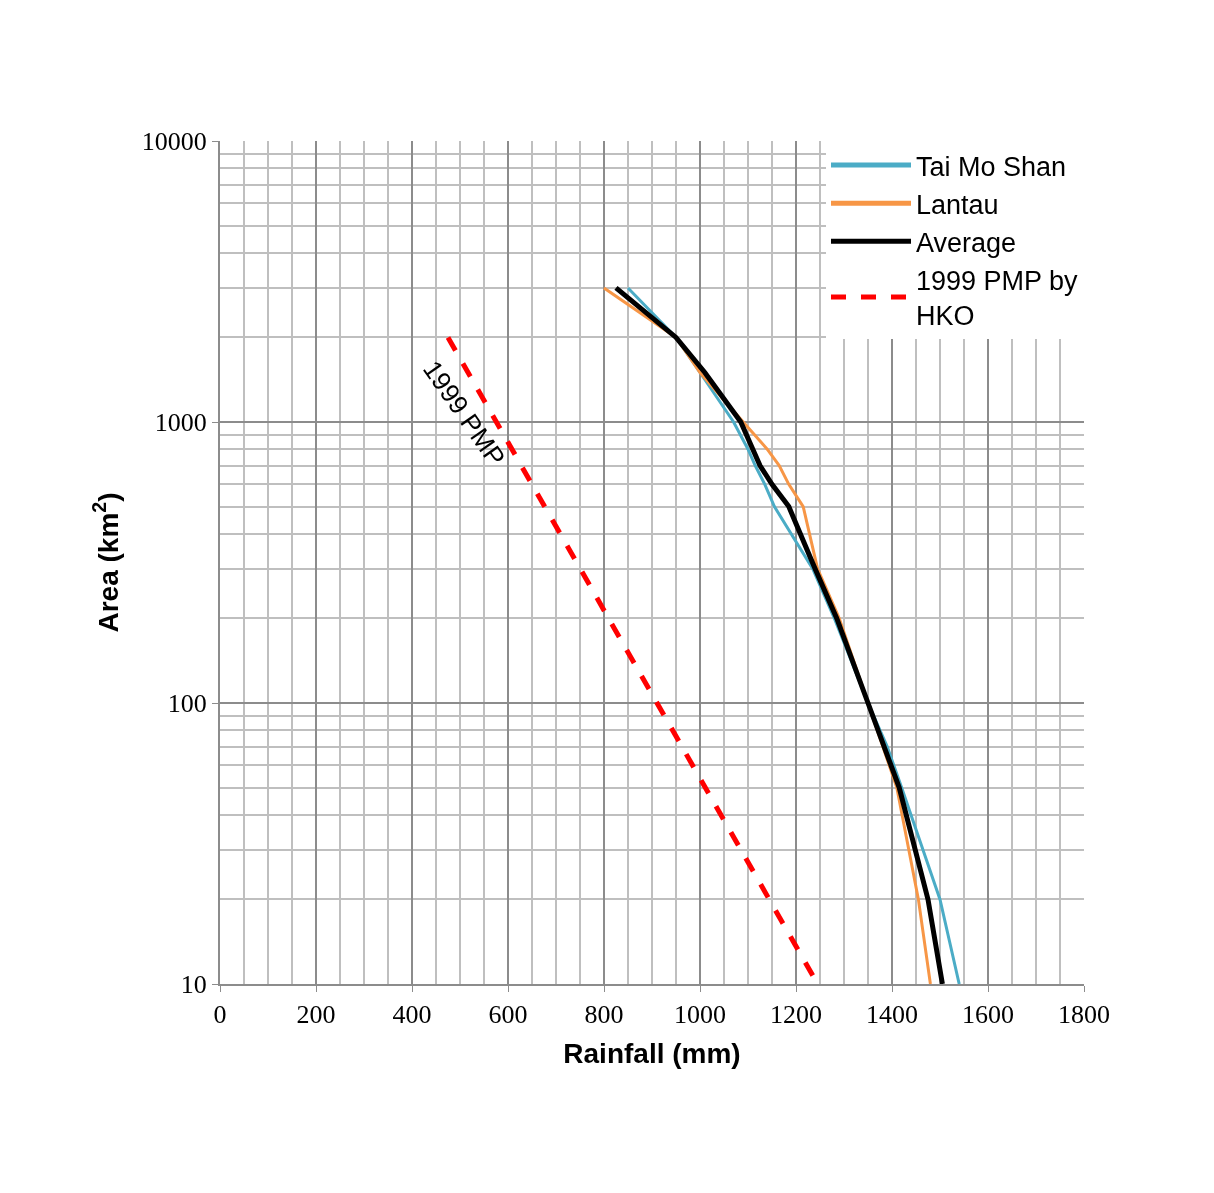 Image resolution: width=1214 pixels, height=1193 pixels. What do you see at coordinates (892, 1015) in the screenshot?
I see `x-tick-label: 1400` at bounding box center [892, 1015].